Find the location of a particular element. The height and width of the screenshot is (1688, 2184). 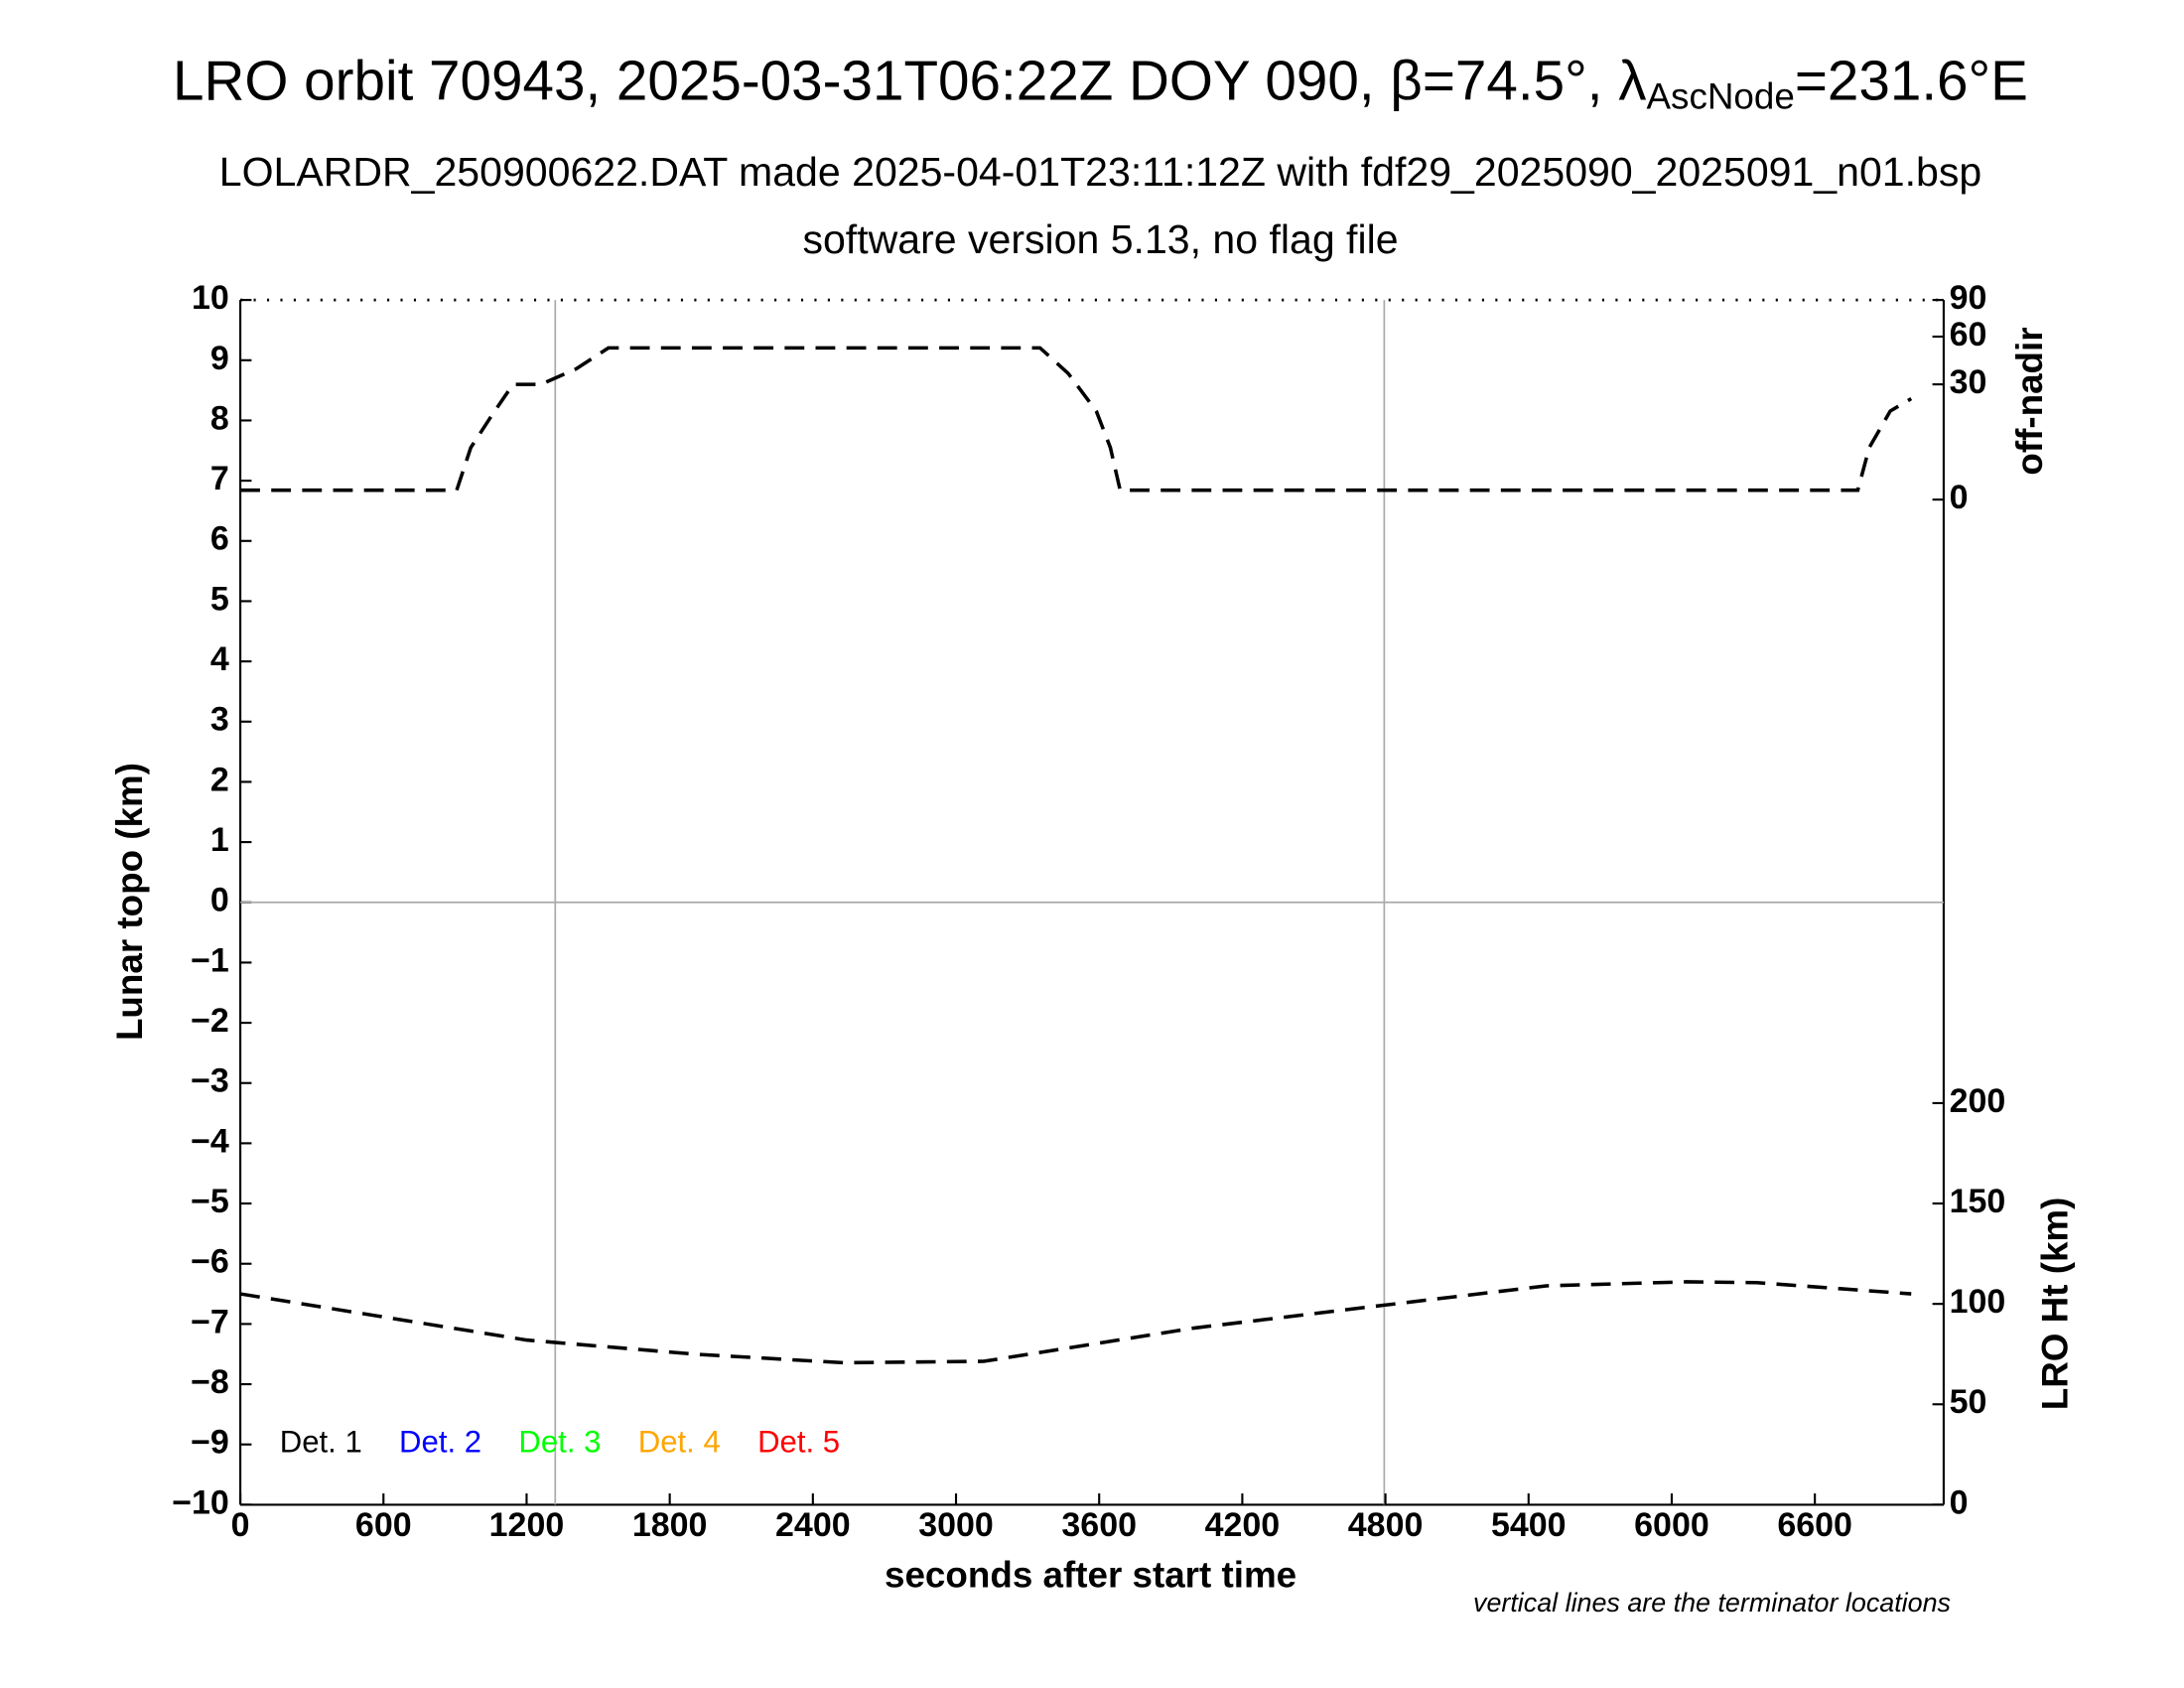

x-tick-label: 1200 is located at coordinates (527, 1525).